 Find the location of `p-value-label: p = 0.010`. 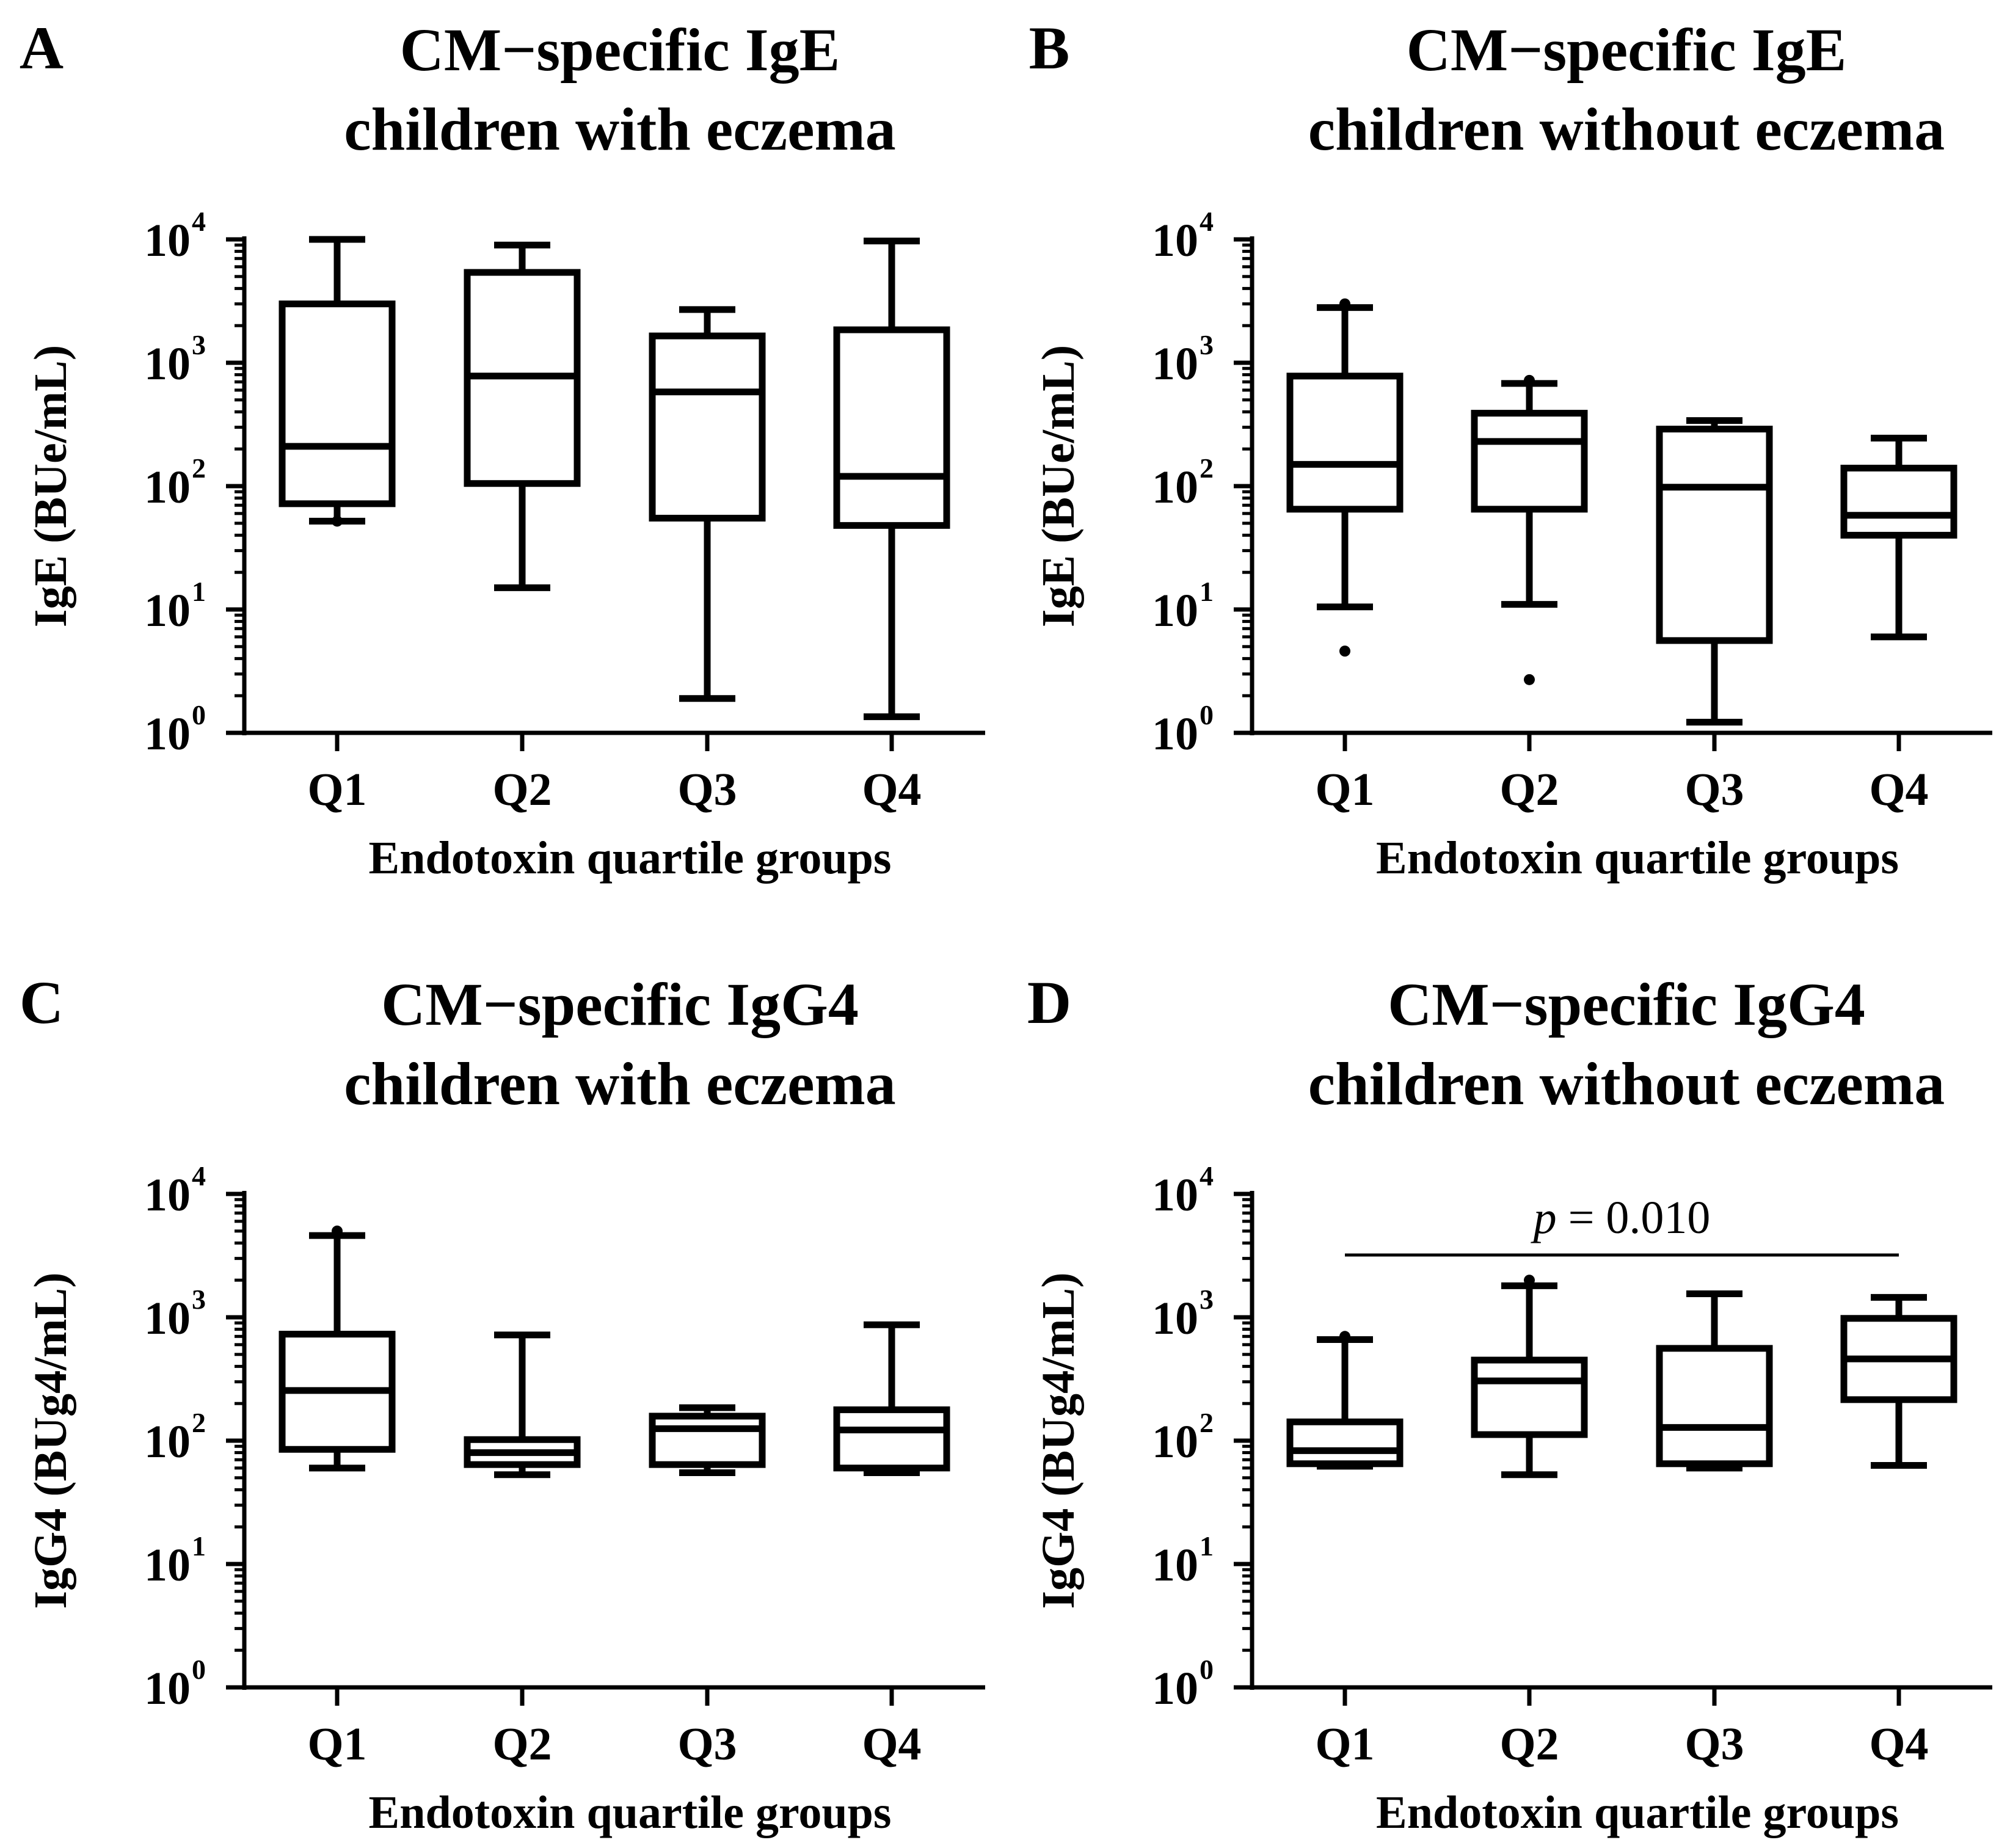

p-value-label: p = 0.010 is located at coordinates (1621, 1217).